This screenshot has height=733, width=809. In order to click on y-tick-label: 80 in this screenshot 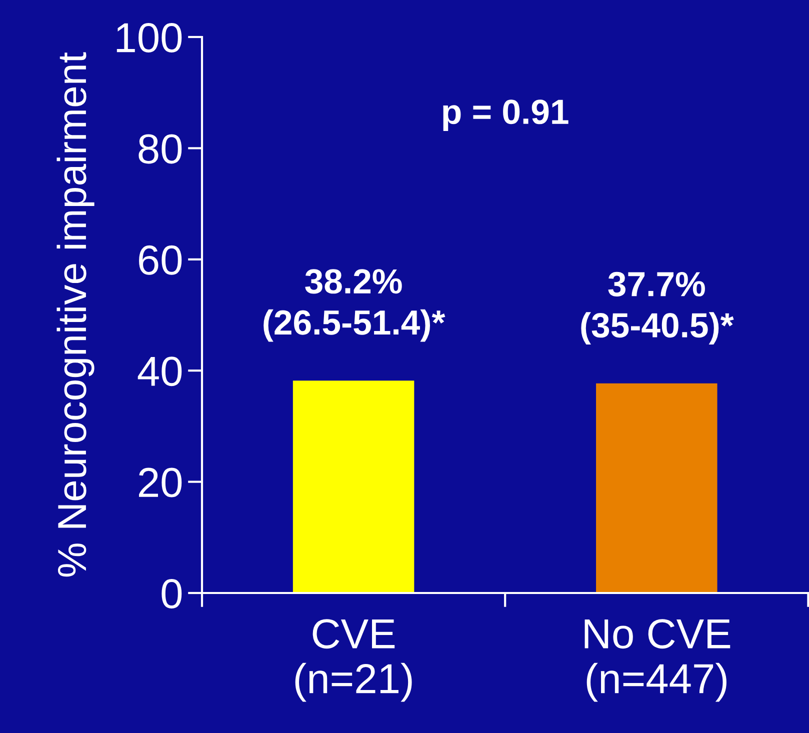, I will do `click(160, 149)`.